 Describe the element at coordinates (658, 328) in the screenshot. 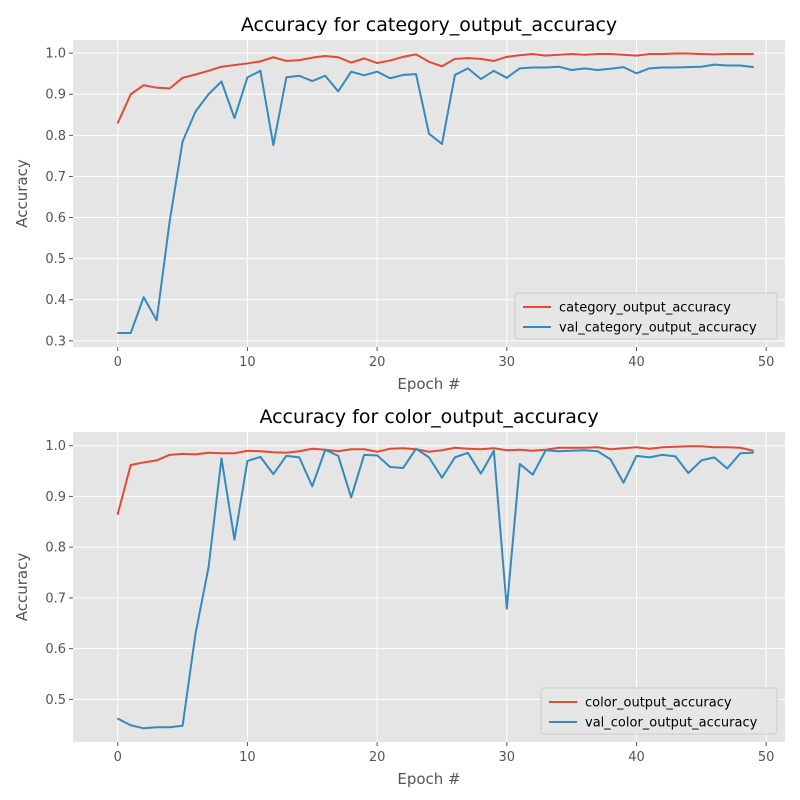

I see `legend-label: val_category_output_accuracy` at that location.